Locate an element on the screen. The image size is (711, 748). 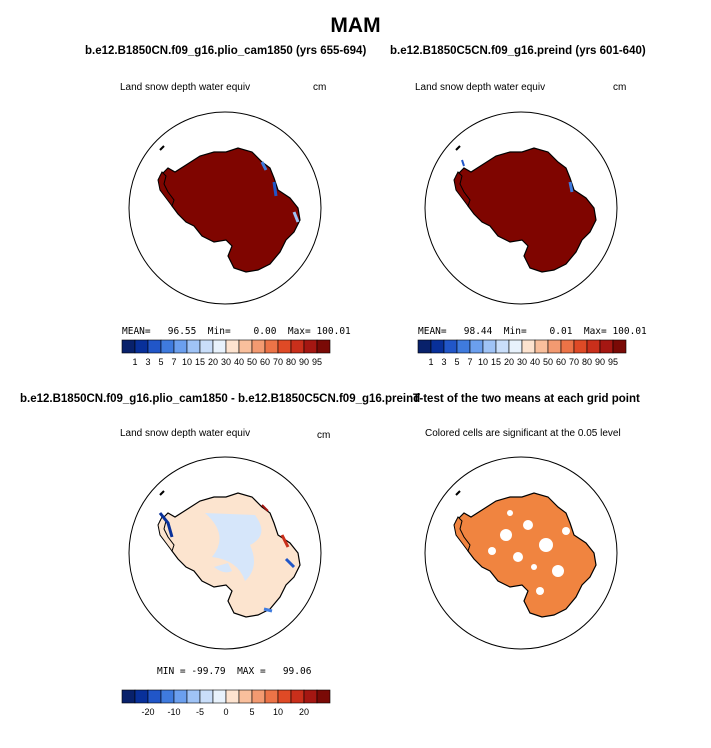
colorbar-tick-label: -5 is located at coordinates (200, 712).